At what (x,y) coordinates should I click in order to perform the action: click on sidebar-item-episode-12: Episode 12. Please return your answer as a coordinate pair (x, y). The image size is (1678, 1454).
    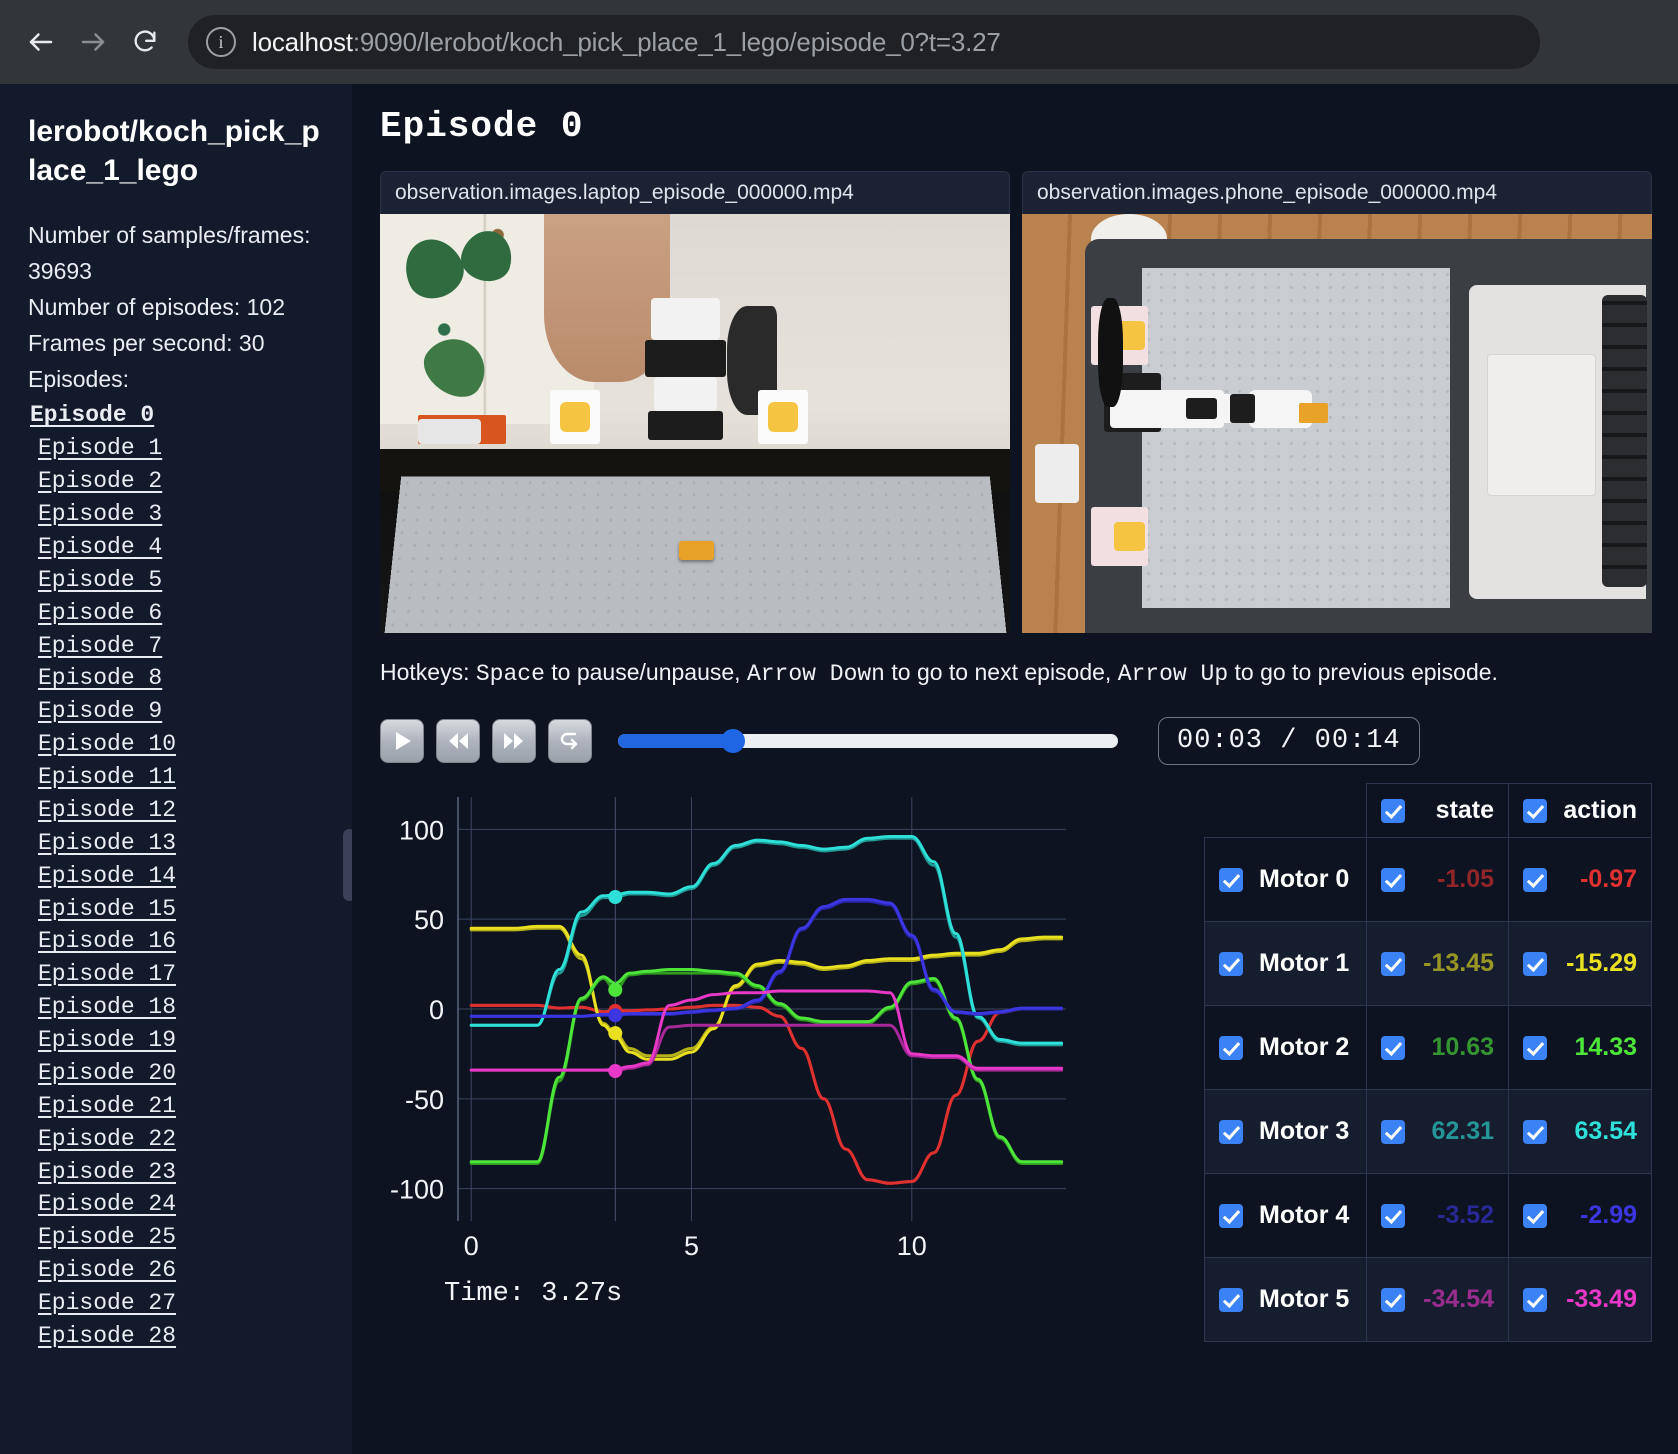
    Looking at the image, I should click on (107, 809).